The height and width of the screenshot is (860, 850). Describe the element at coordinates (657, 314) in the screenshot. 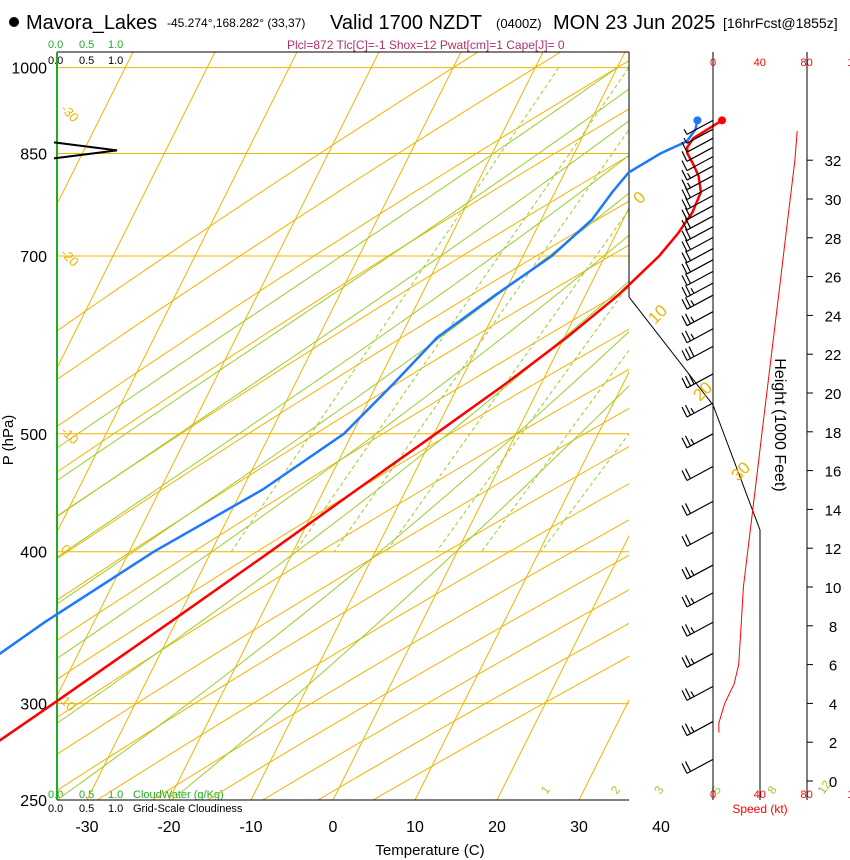

I see `isotherm-label-right: 10` at that location.